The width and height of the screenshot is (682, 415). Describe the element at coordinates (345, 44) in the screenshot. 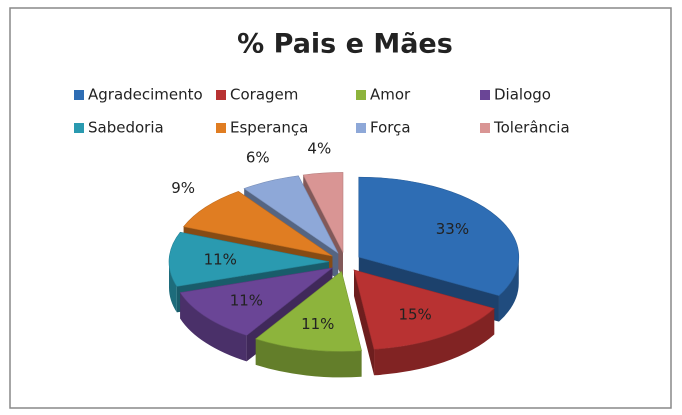

I see `chart-title: % Pais e Mães` at that location.